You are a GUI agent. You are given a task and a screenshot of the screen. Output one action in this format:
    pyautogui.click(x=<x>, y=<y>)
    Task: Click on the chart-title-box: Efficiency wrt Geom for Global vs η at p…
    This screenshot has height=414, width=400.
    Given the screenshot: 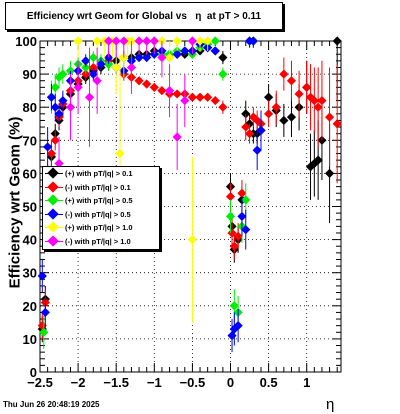 What is the action you would take?
    pyautogui.click(x=144, y=16)
    